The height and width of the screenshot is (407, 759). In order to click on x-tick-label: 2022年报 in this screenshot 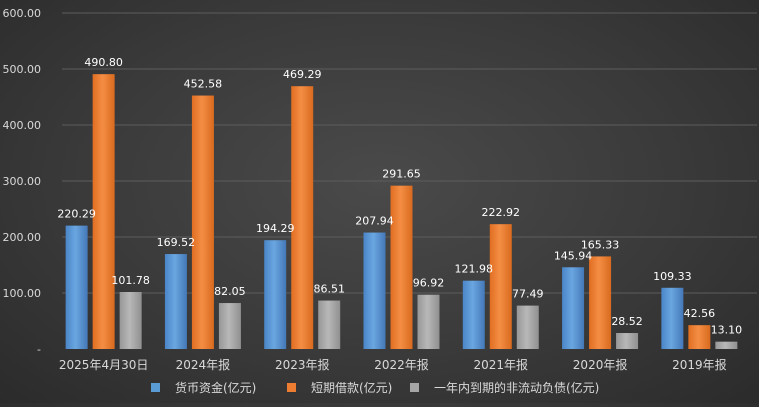, I will do `click(401, 364)`.